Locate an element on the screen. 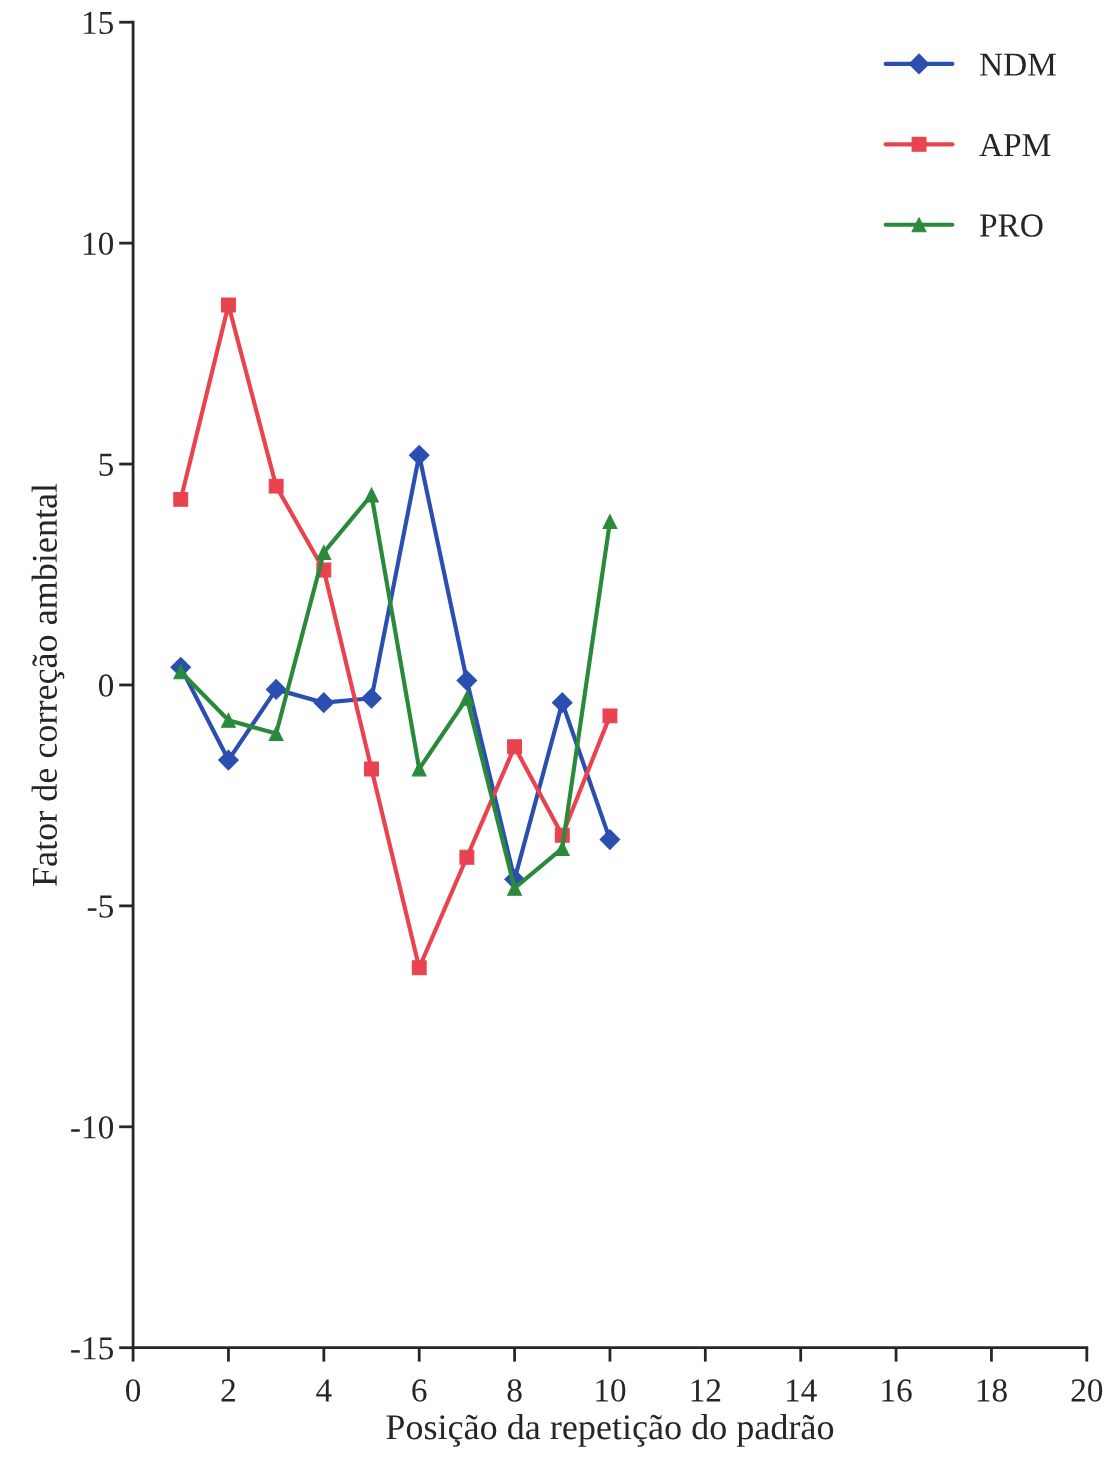  legend-label: PRO is located at coordinates (1011, 225).